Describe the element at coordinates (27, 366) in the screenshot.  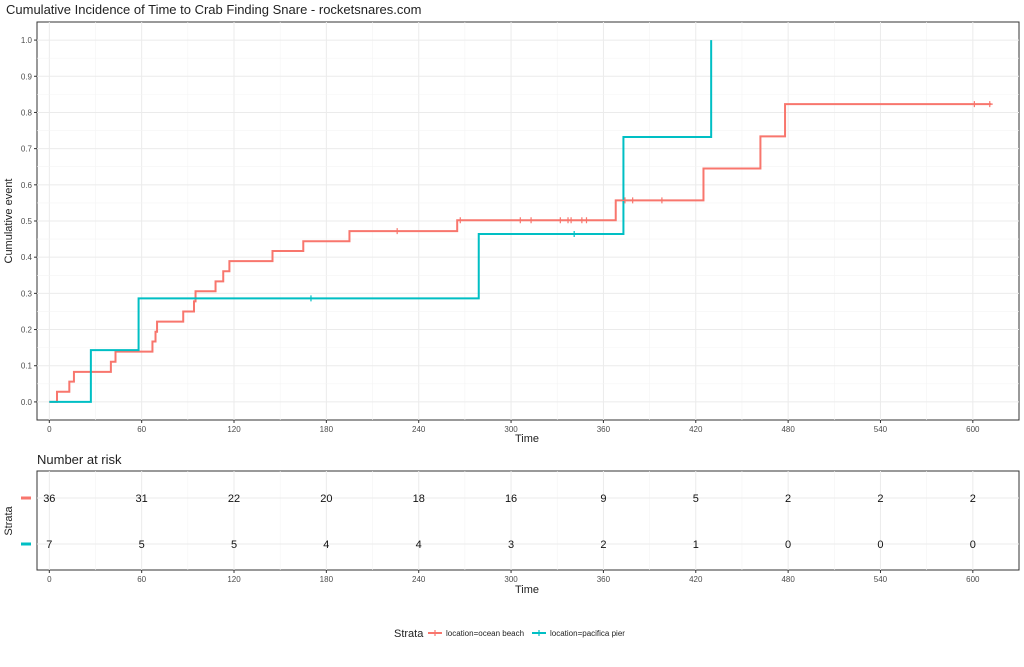
I see `y-tick-label: 0.1` at that location.